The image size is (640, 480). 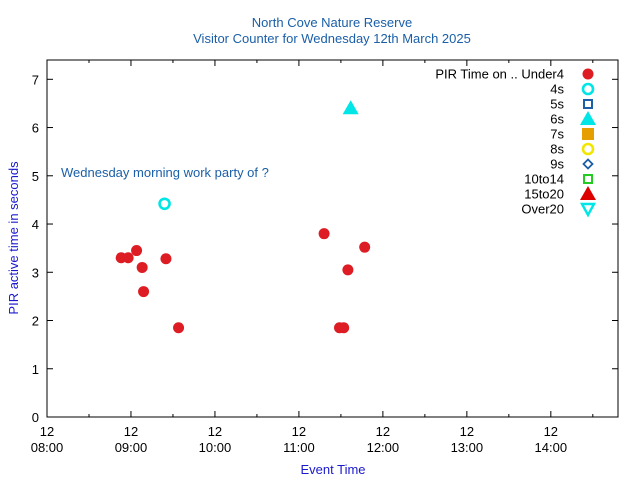 I want to click on legend-label-10to14: 10to14, so click(x=544, y=179).